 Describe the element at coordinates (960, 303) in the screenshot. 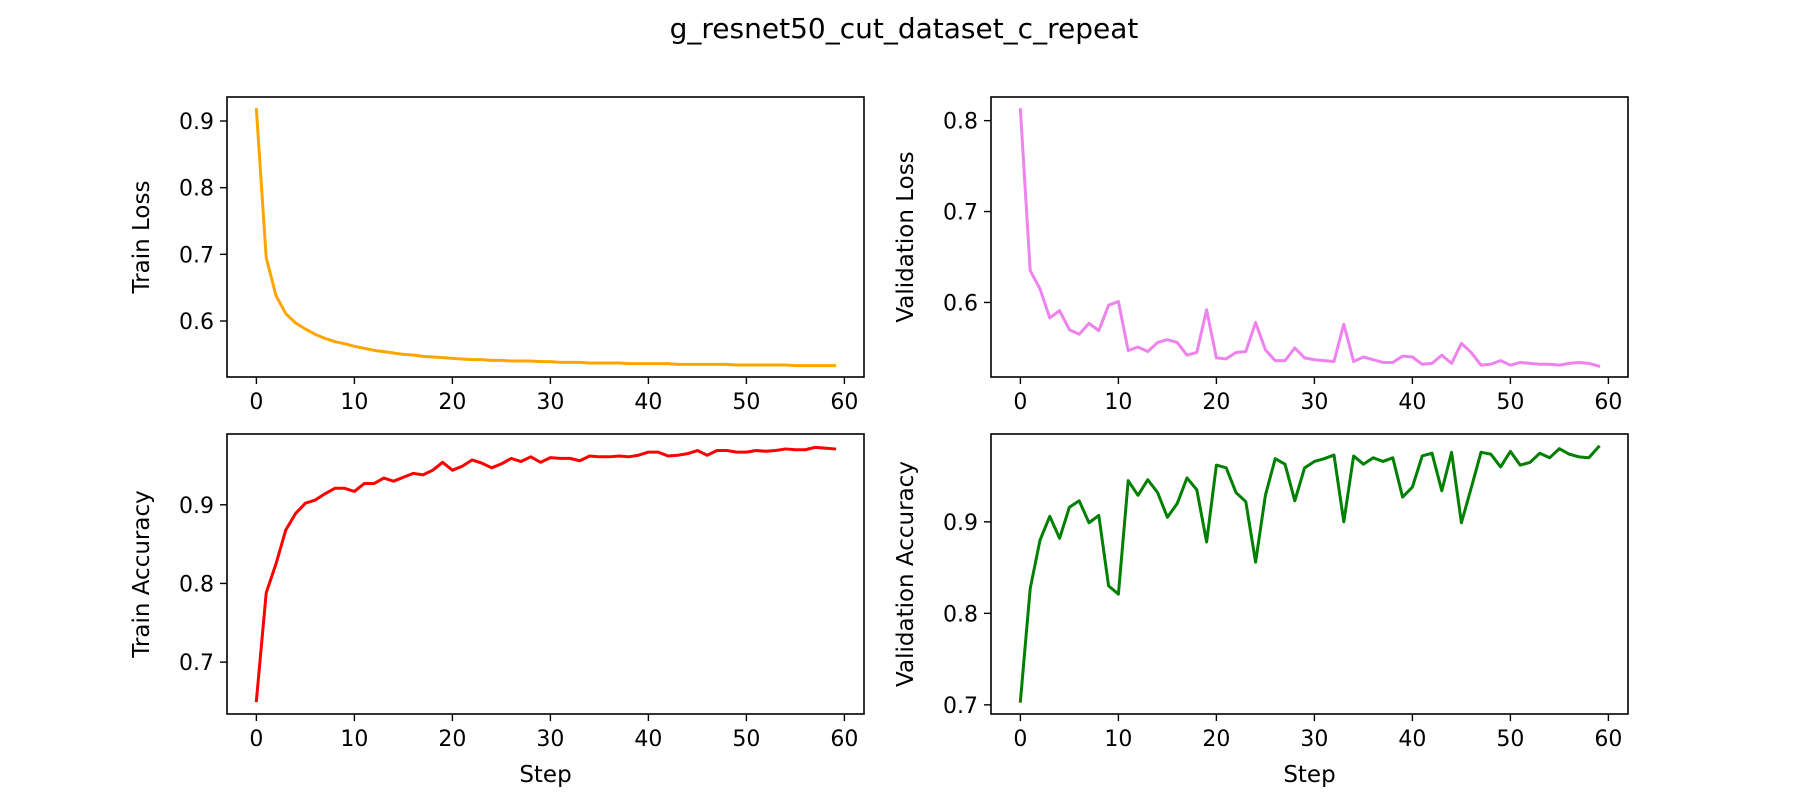

I see `validation-loss-y-tick-label: 0.6` at that location.